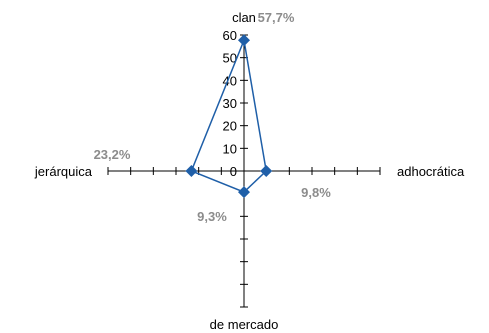 This screenshot has height=333, width=489. Describe the element at coordinates (230, 58) in the screenshot. I see `tick-label-50: 50` at that location.